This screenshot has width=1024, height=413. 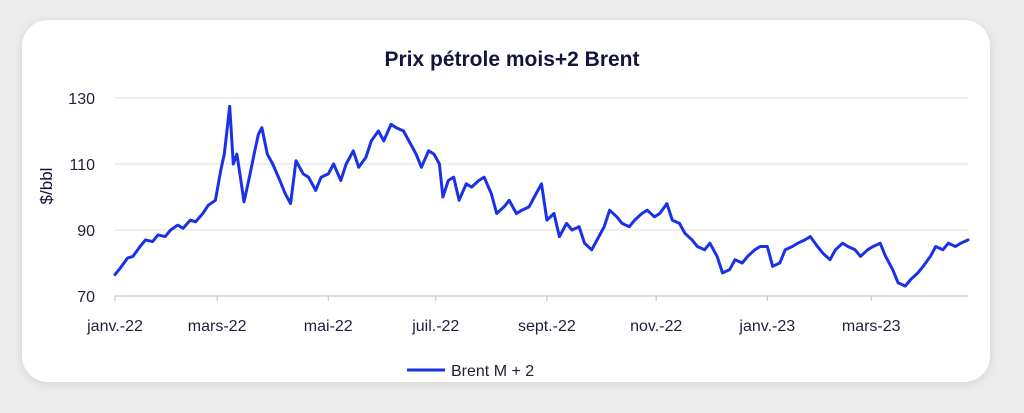 I want to click on x-tick-label: janv.-23, so click(x=766, y=326).